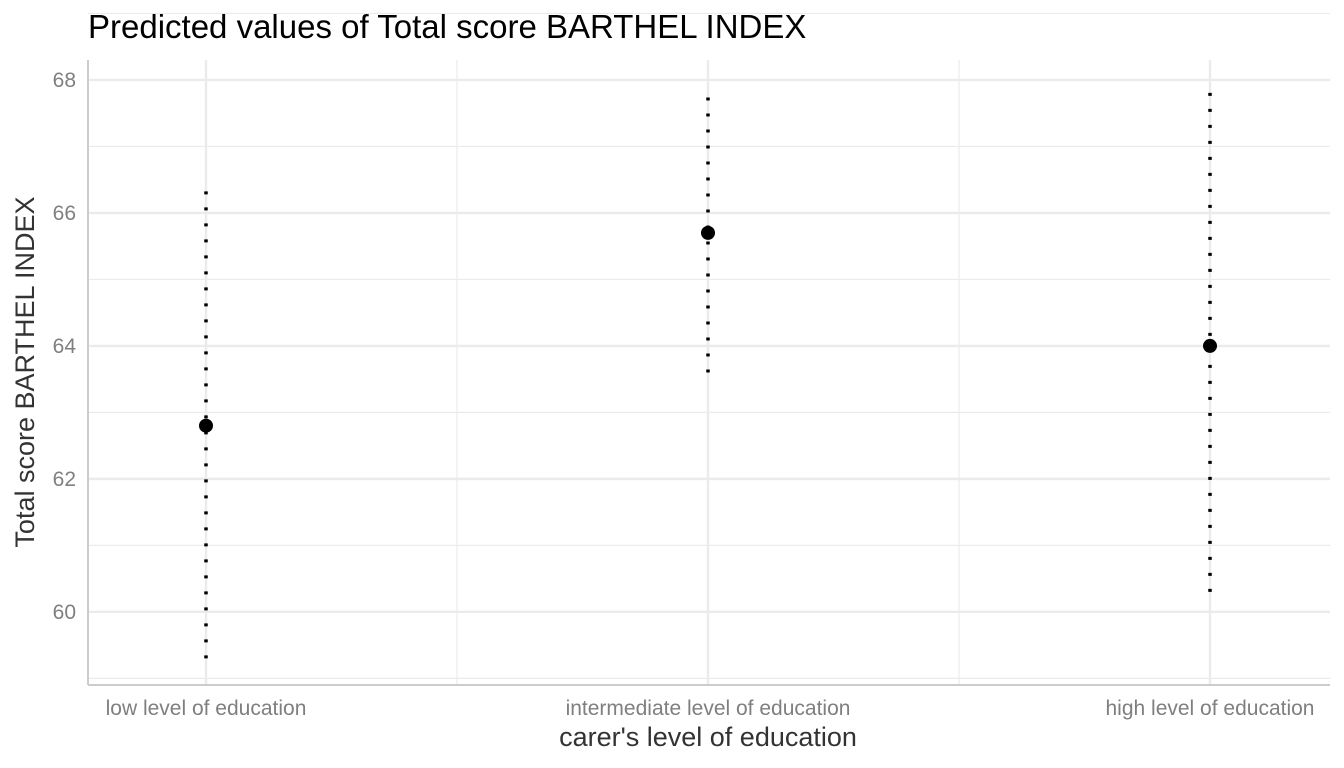 Image resolution: width=1344 pixels, height=768 pixels. Describe the element at coordinates (25, 371) in the screenshot. I see `y-axis-title: Total score BARTHEL INDEX` at that location.